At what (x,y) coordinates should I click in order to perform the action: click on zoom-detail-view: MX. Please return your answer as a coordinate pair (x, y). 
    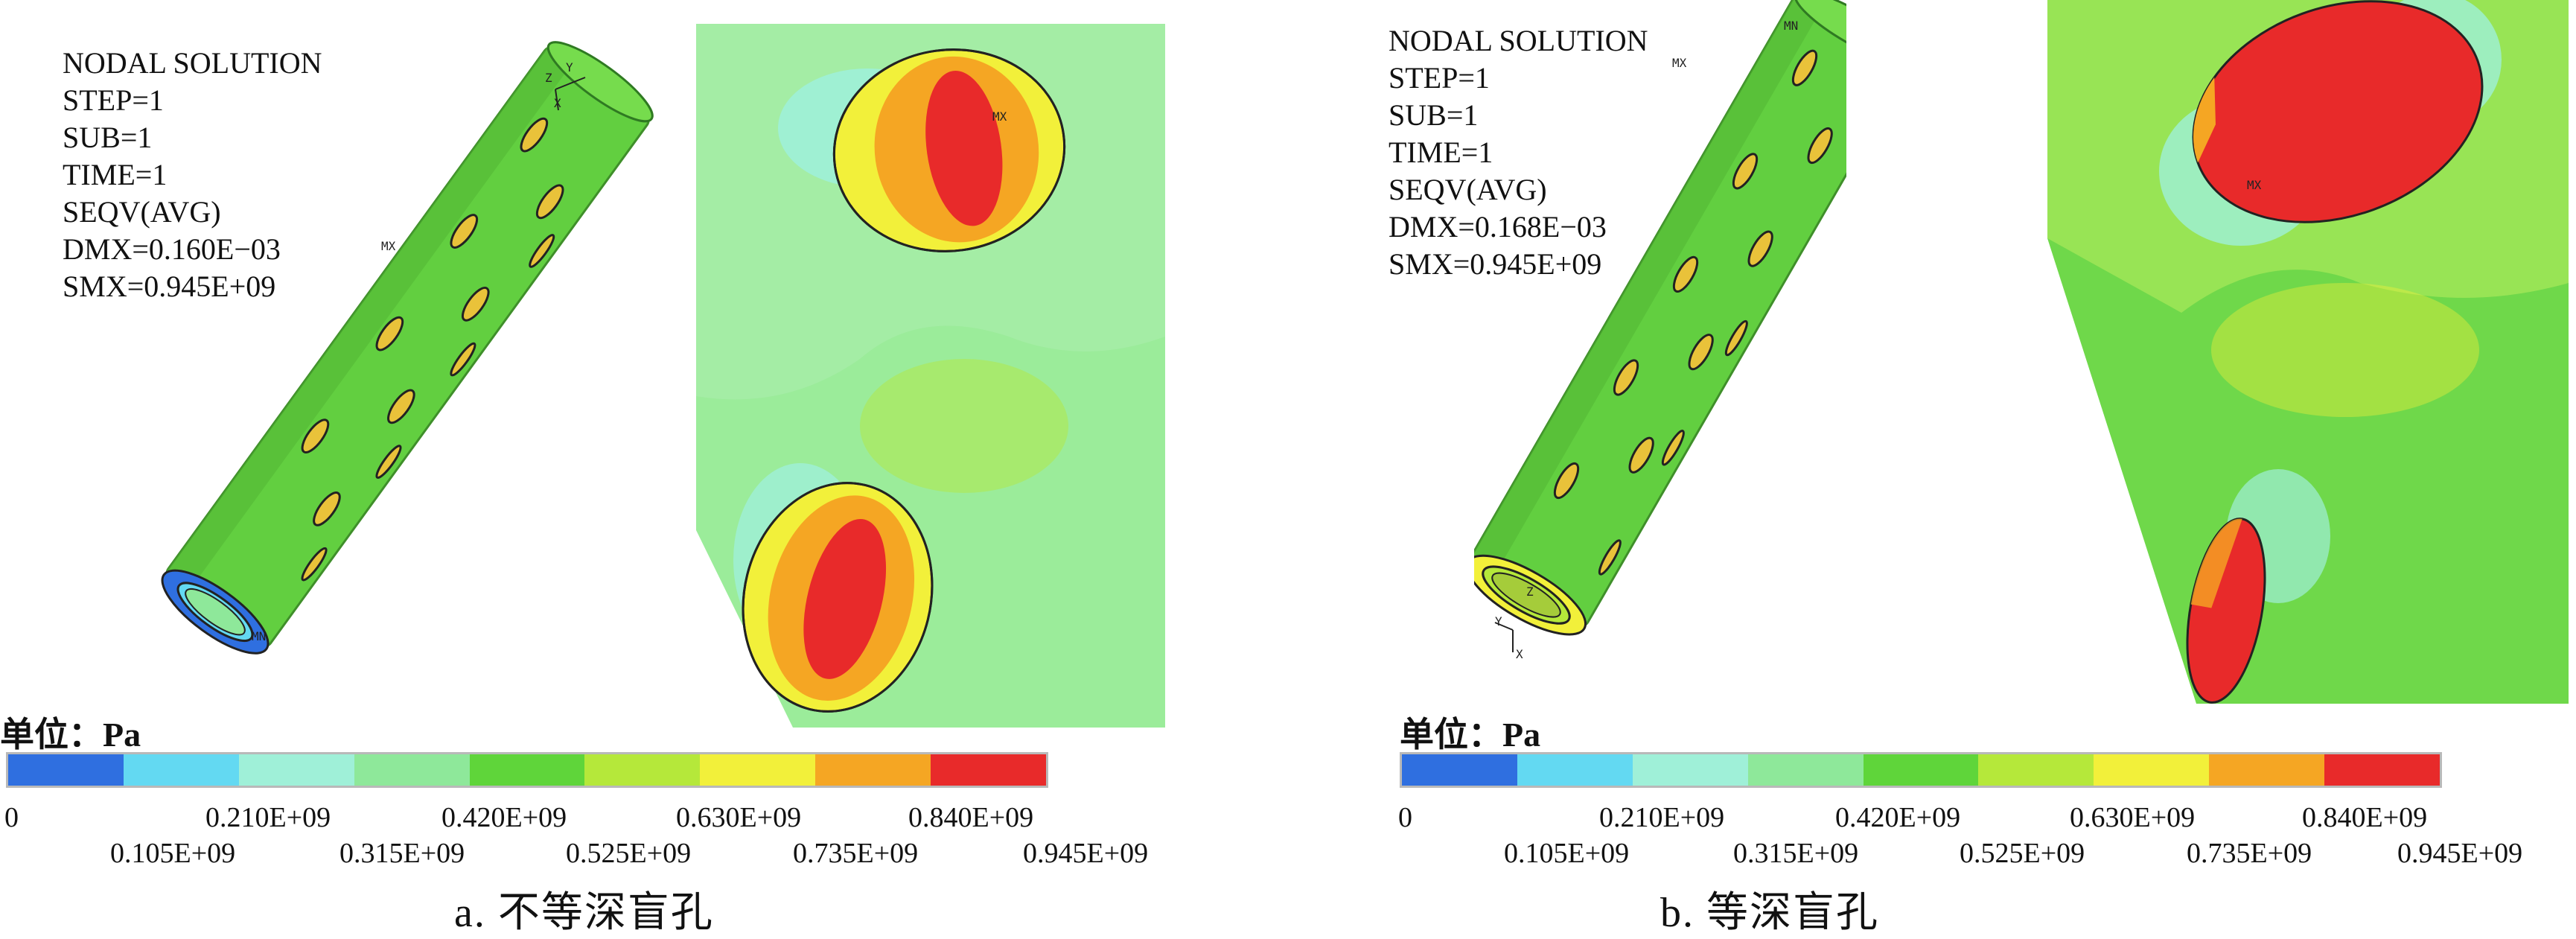
    Looking at the image, I should click on (930, 376).